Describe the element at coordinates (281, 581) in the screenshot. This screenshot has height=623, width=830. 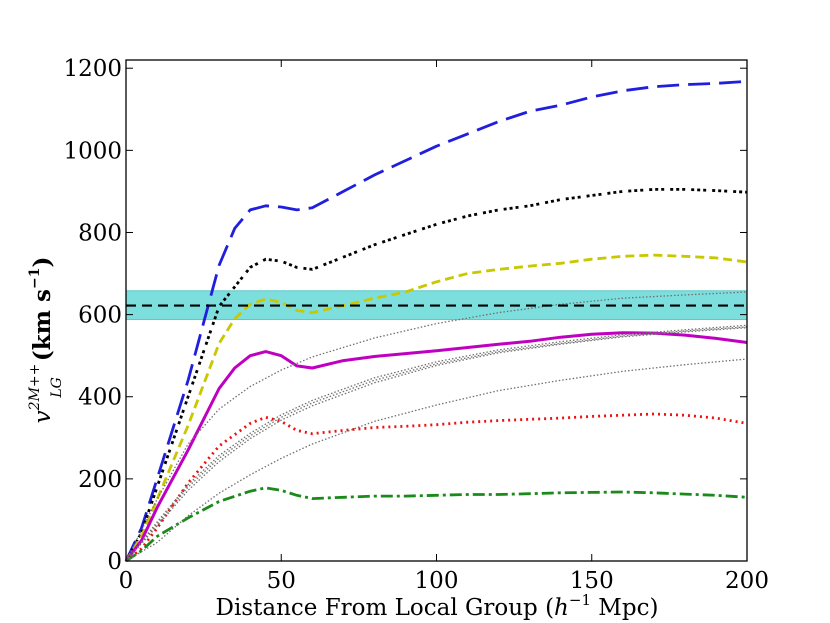
I see `x-tick-label: 50` at that location.